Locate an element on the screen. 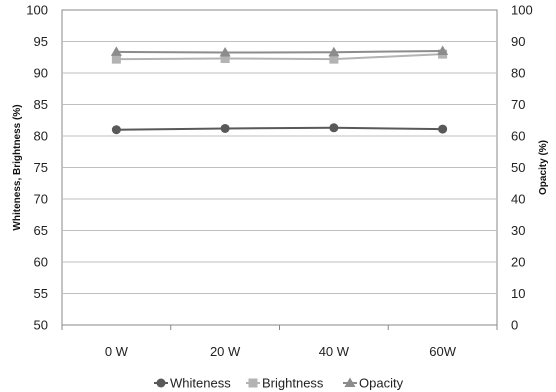 The image size is (556, 392). legend-item-whiteness: Whiteness is located at coordinates (192, 383).